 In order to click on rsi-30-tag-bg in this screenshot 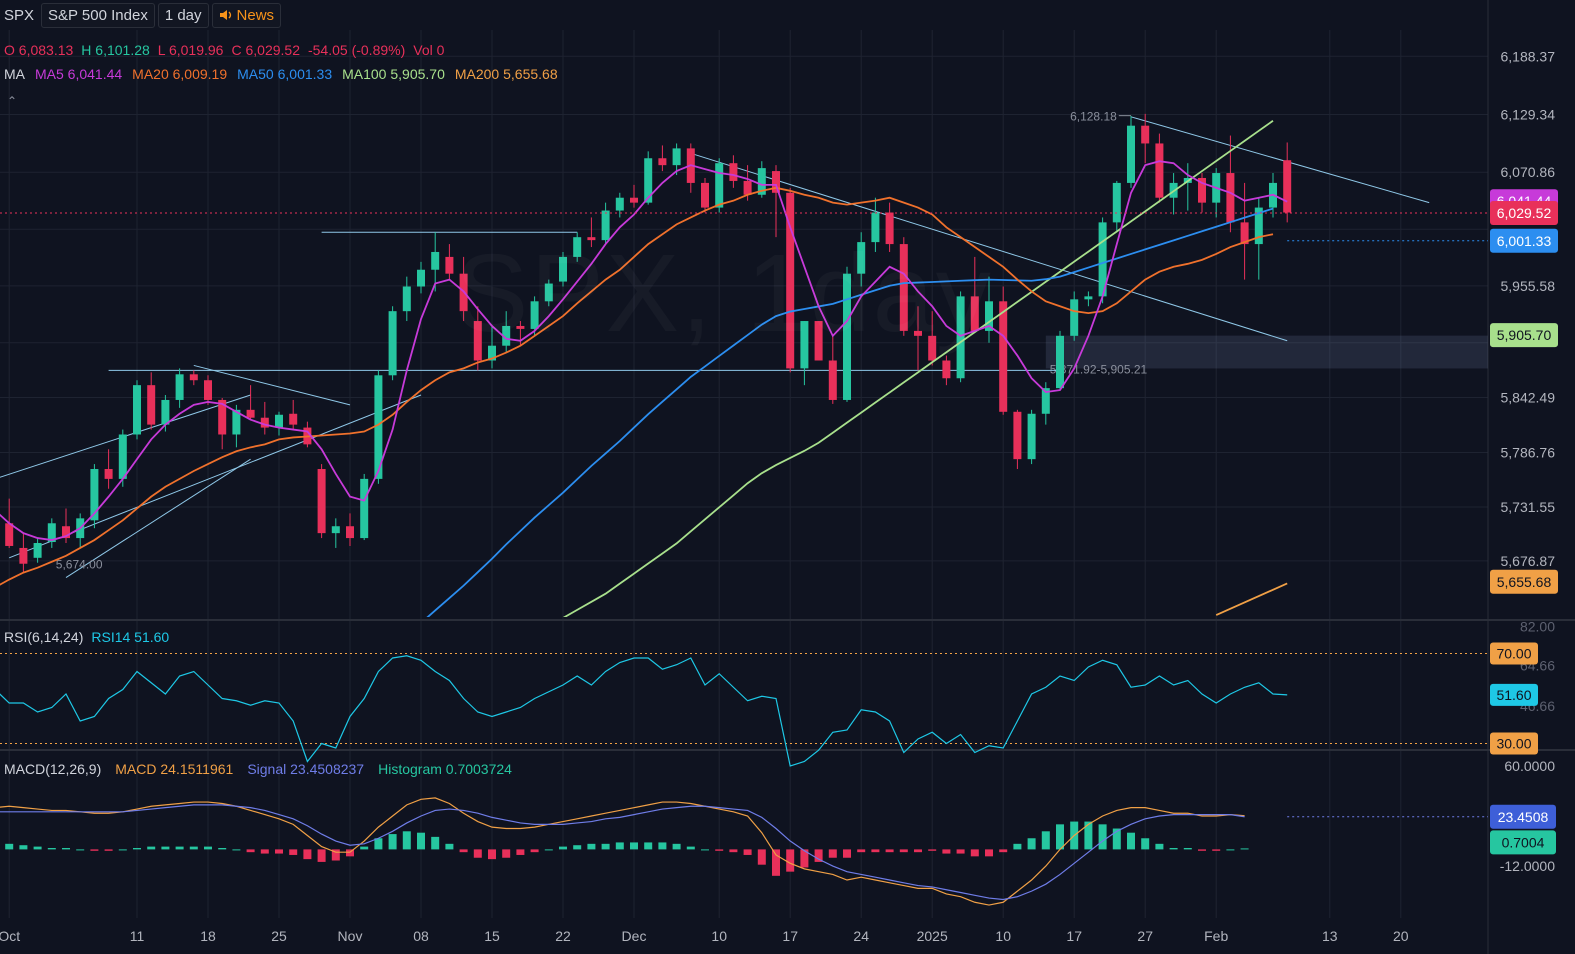, I will do `click(1514, 743)`.